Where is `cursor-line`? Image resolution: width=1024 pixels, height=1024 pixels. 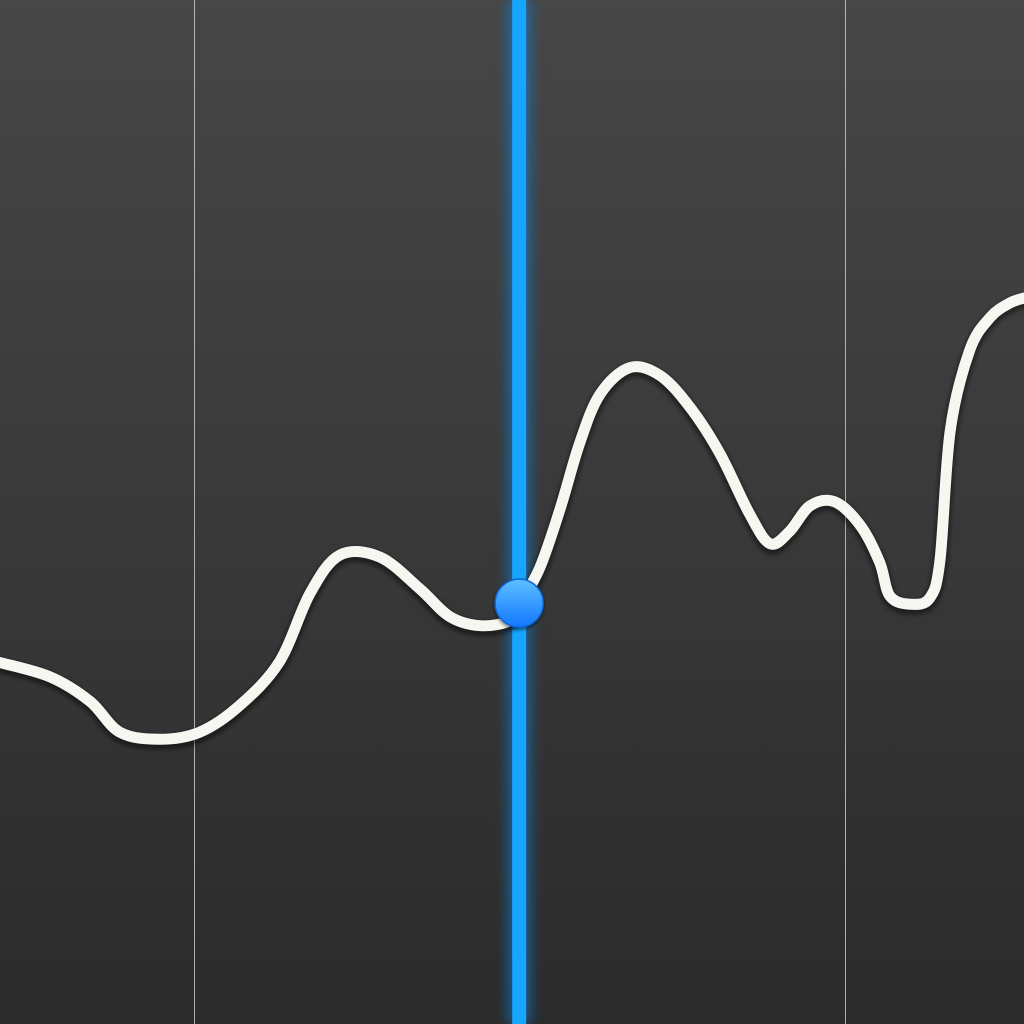 cursor-line is located at coordinates (519, 512).